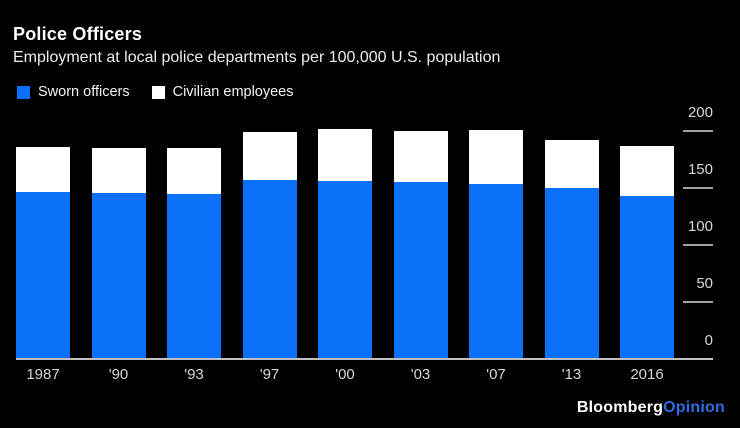 The width and height of the screenshot is (740, 428). What do you see at coordinates (43, 169) in the screenshot?
I see `bar-1987-civilian-segment` at bounding box center [43, 169].